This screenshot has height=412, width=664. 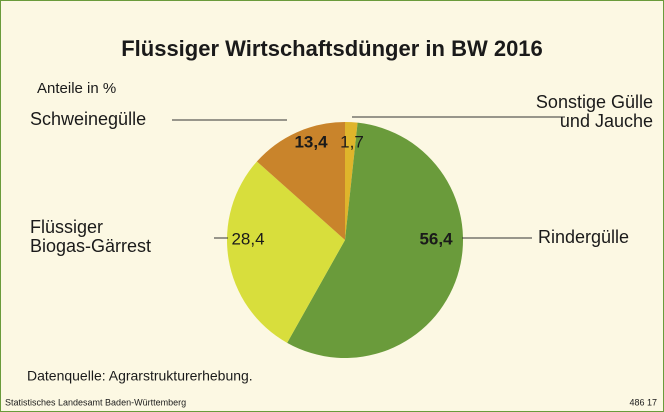 I want to click on data-label: 28,4, so click(x=247, y=238).